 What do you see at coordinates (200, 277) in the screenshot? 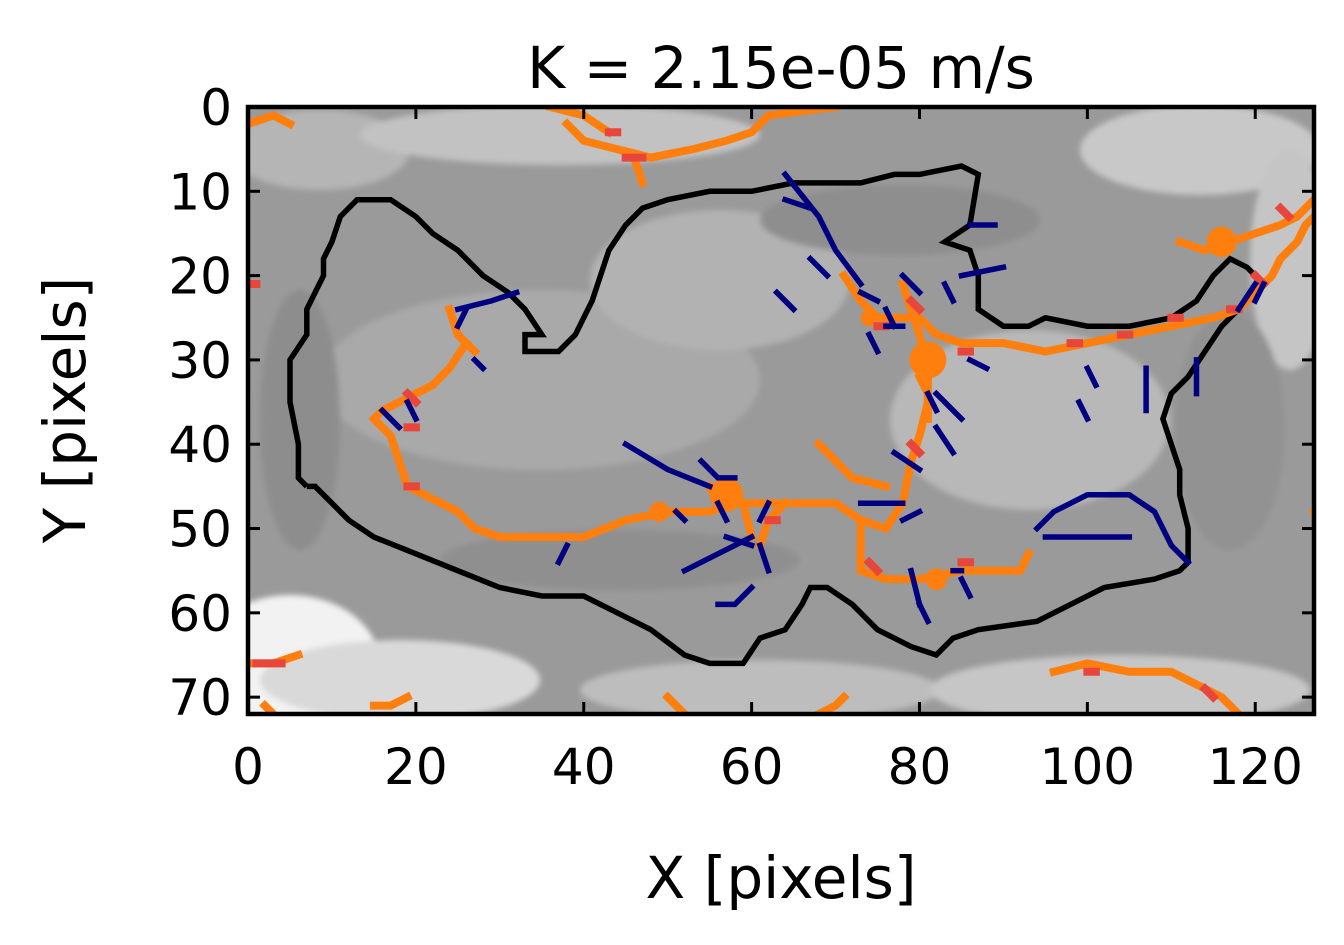
I see `y-tick-label-20: 20` at bounding box center [200, 277].